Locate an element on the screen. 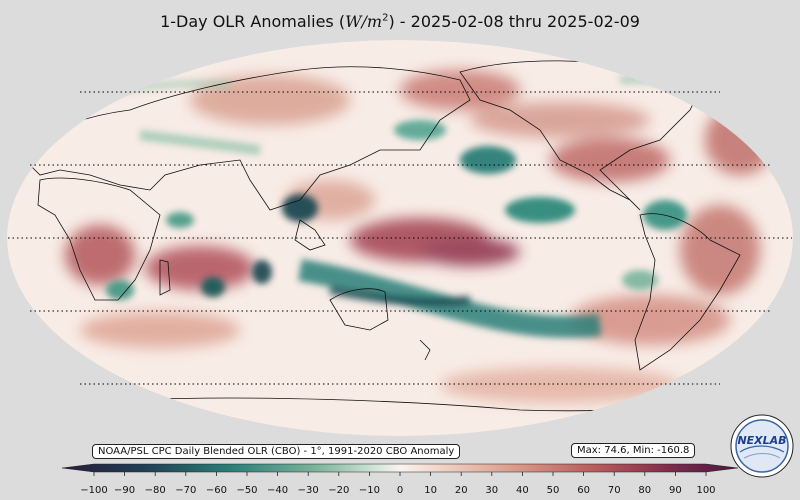 The image size is (800, 500). colorbar-tick-label: −90 is located at coordinates (124, 490).